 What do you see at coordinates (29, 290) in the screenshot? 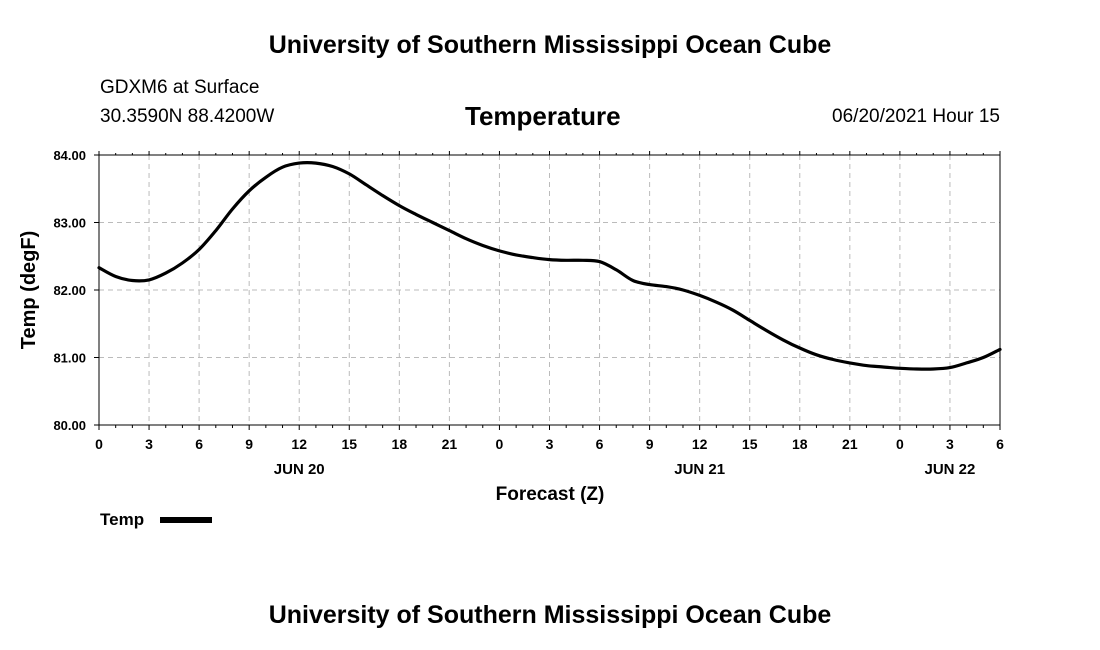
I see `y-axis-label: Temp (degF)` at bounding box center [29, 290].